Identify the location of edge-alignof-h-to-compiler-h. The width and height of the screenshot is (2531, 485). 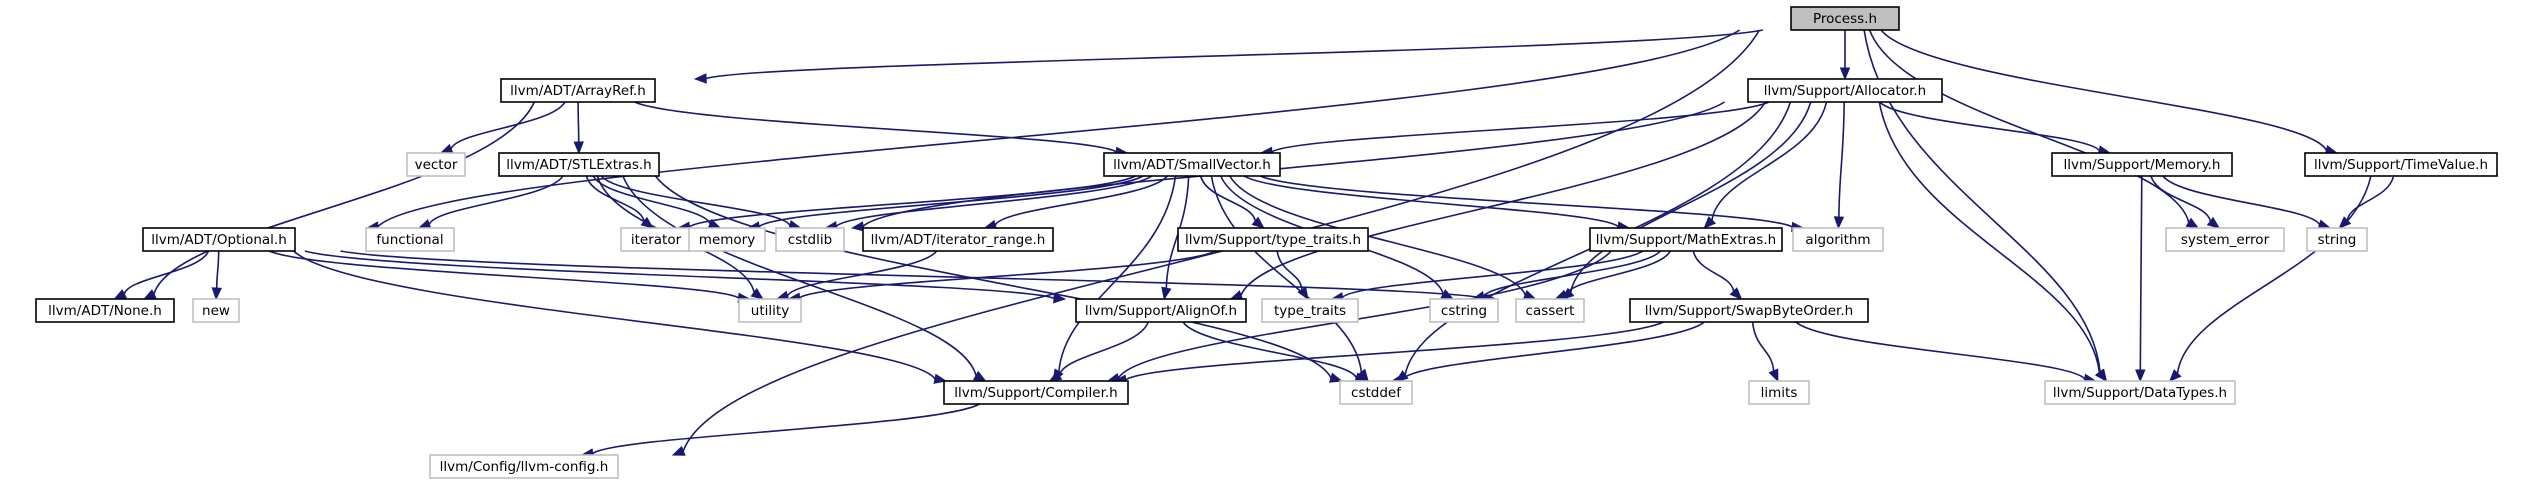
(1099, 351).